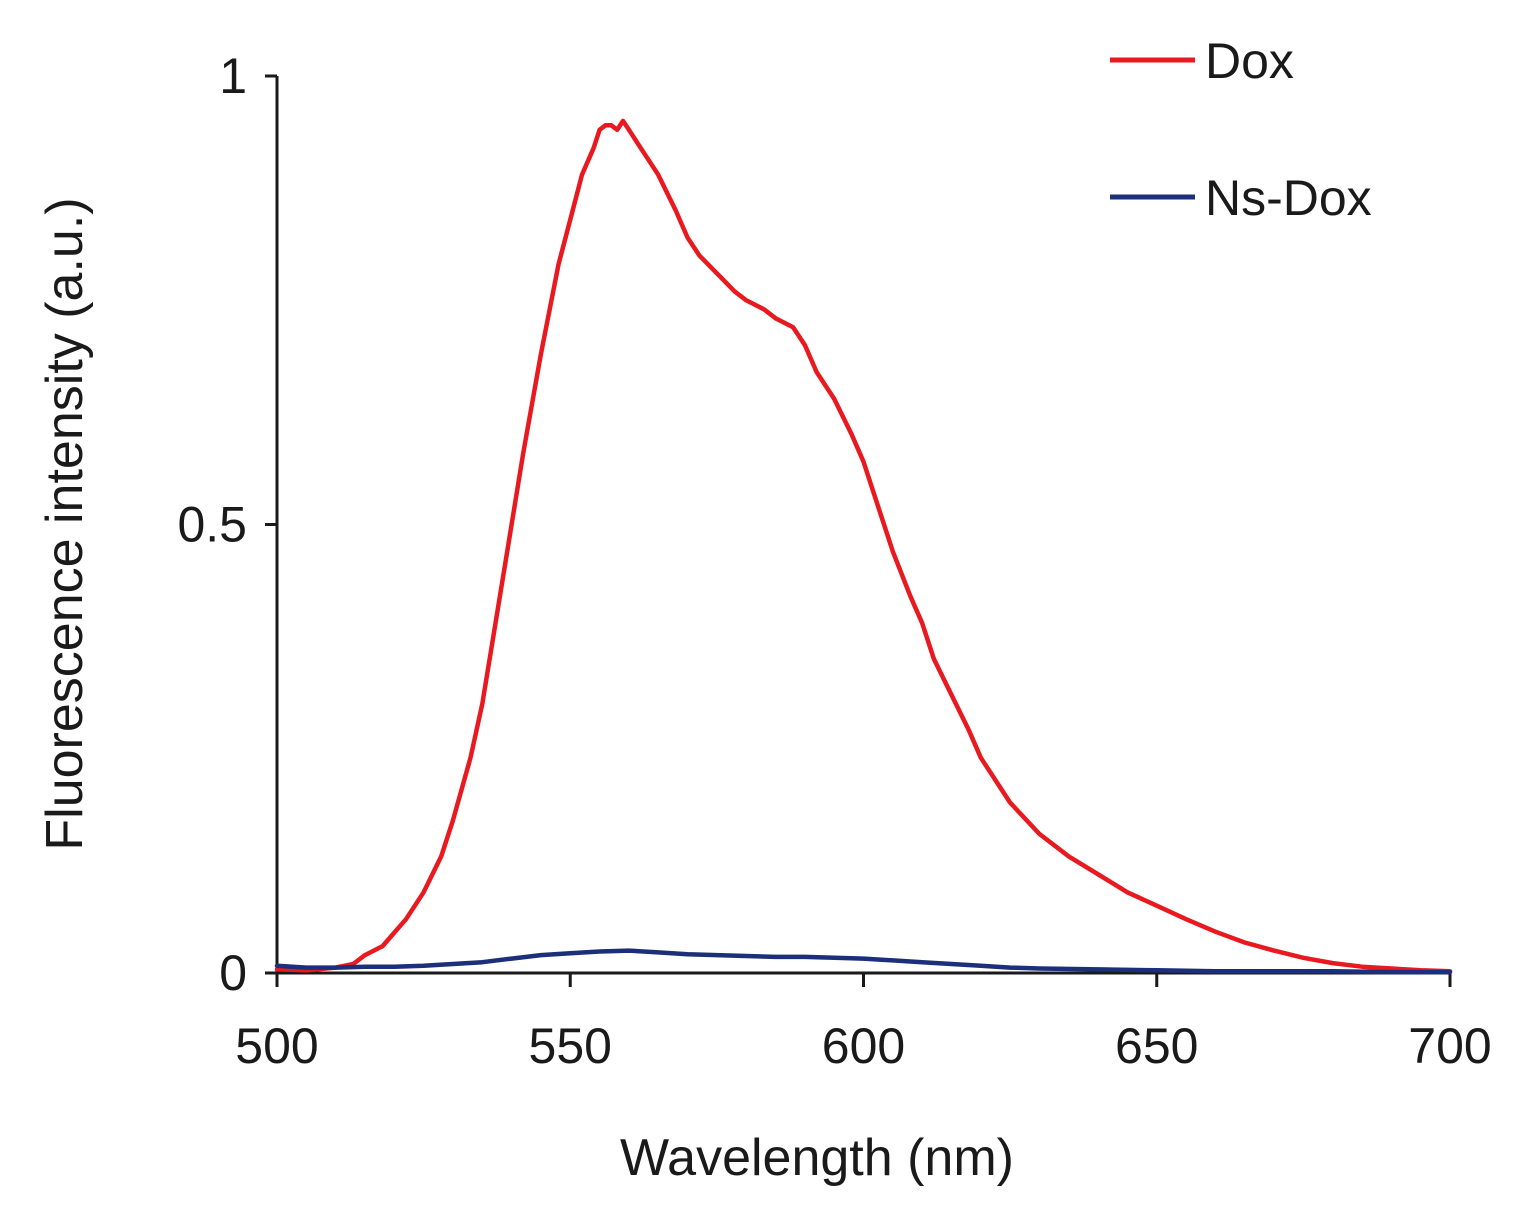 This screenshot has height=1211, width=1517. I want to click on x-tick-label: 700, so click(1449, 1046).